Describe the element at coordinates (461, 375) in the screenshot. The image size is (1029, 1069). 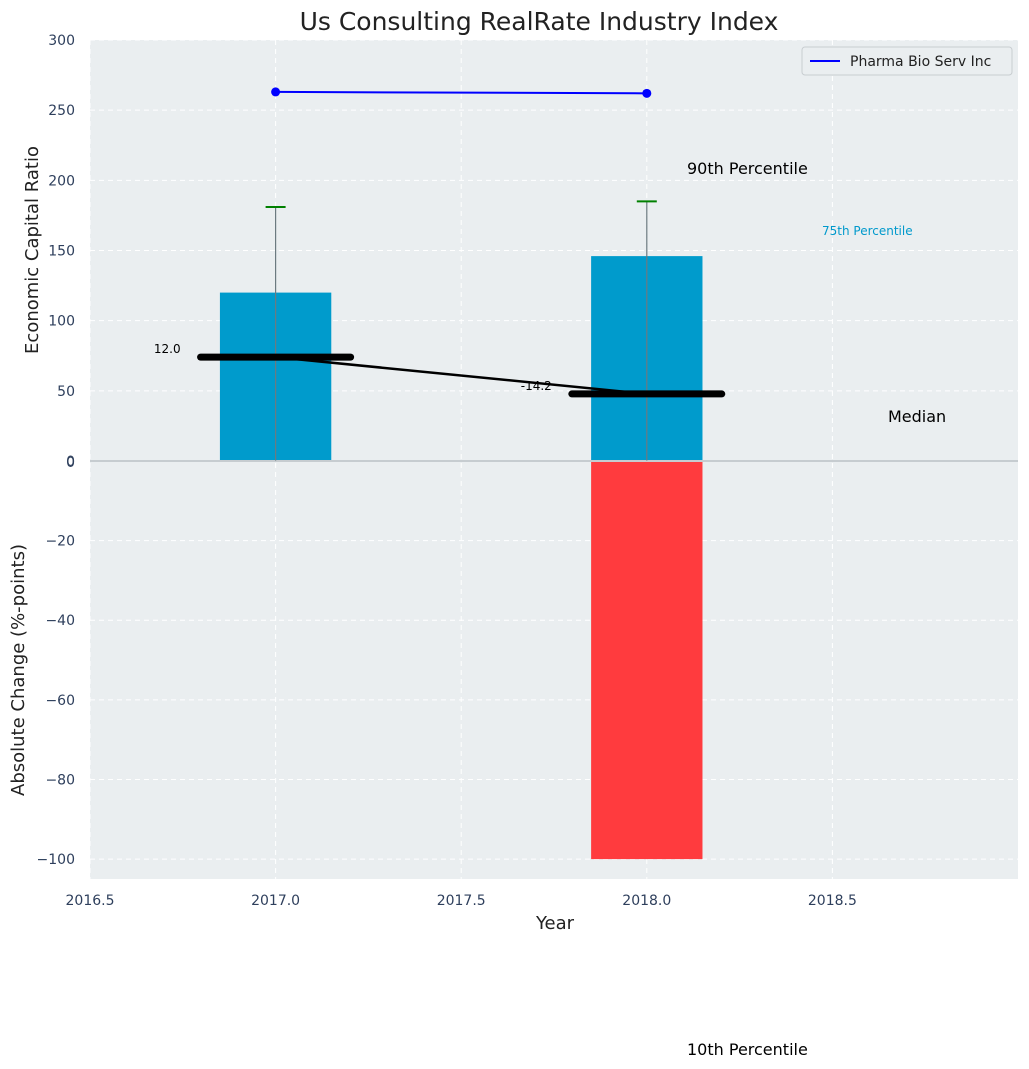
I see `median-line` at that location.